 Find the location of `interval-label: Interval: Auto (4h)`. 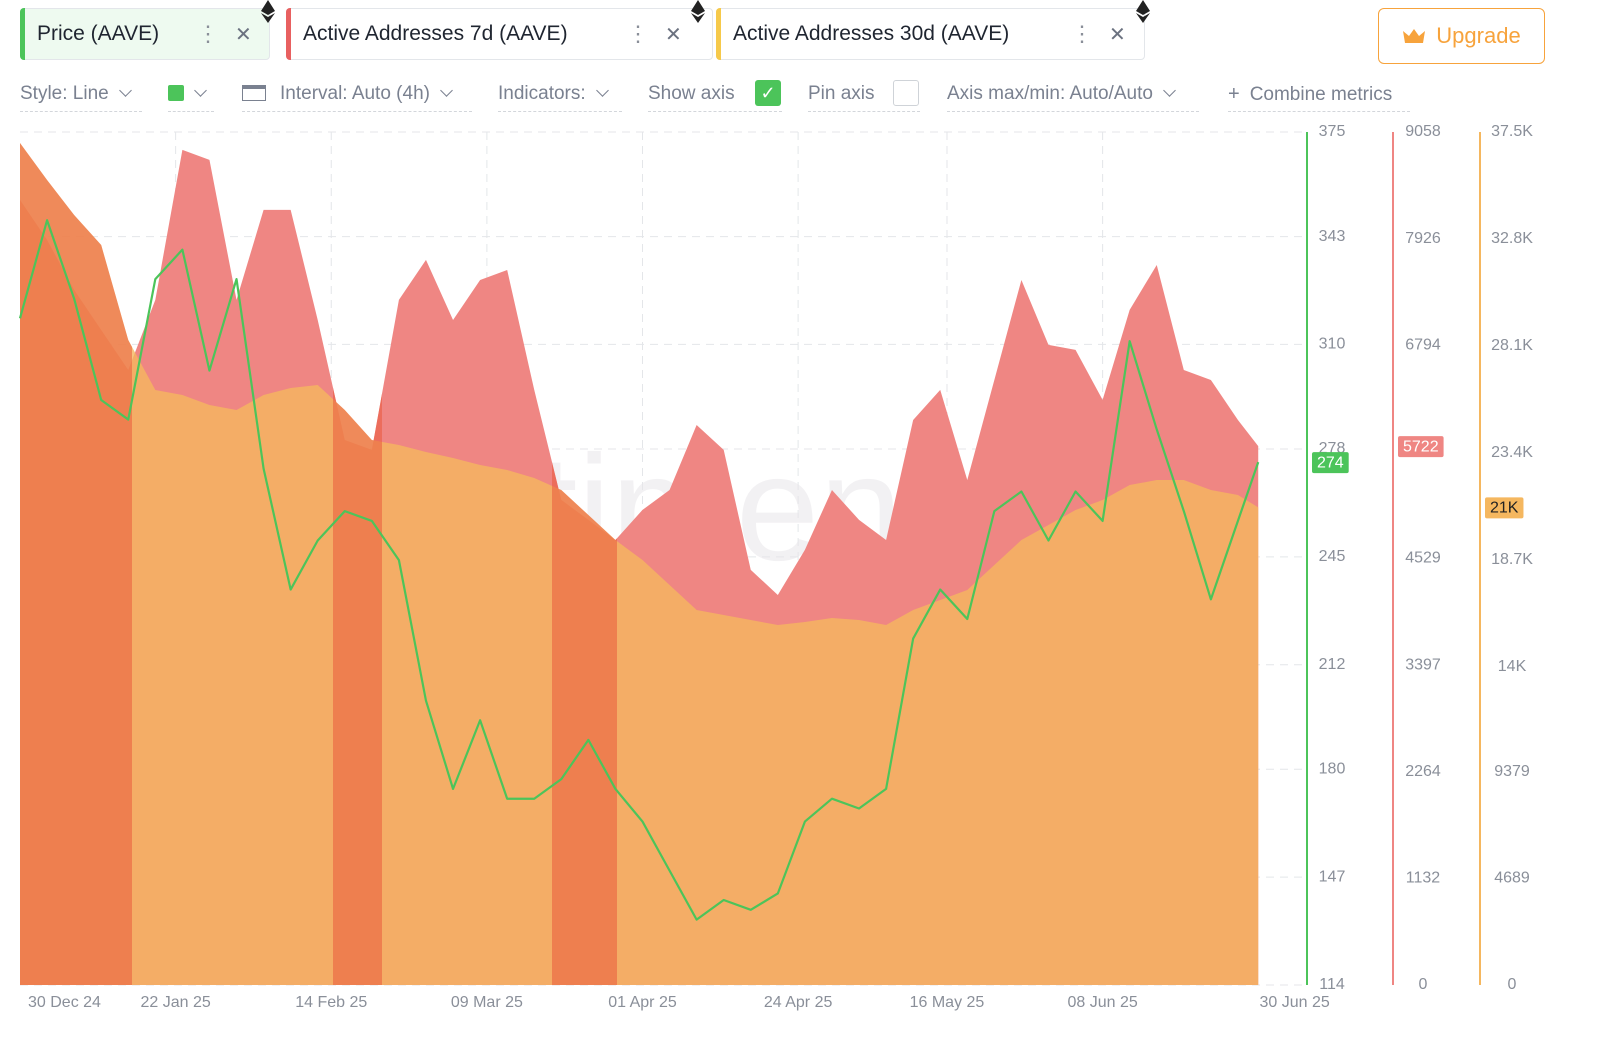

interval-label: Interval: Auto (4h) is located at coordinates (355, 93).